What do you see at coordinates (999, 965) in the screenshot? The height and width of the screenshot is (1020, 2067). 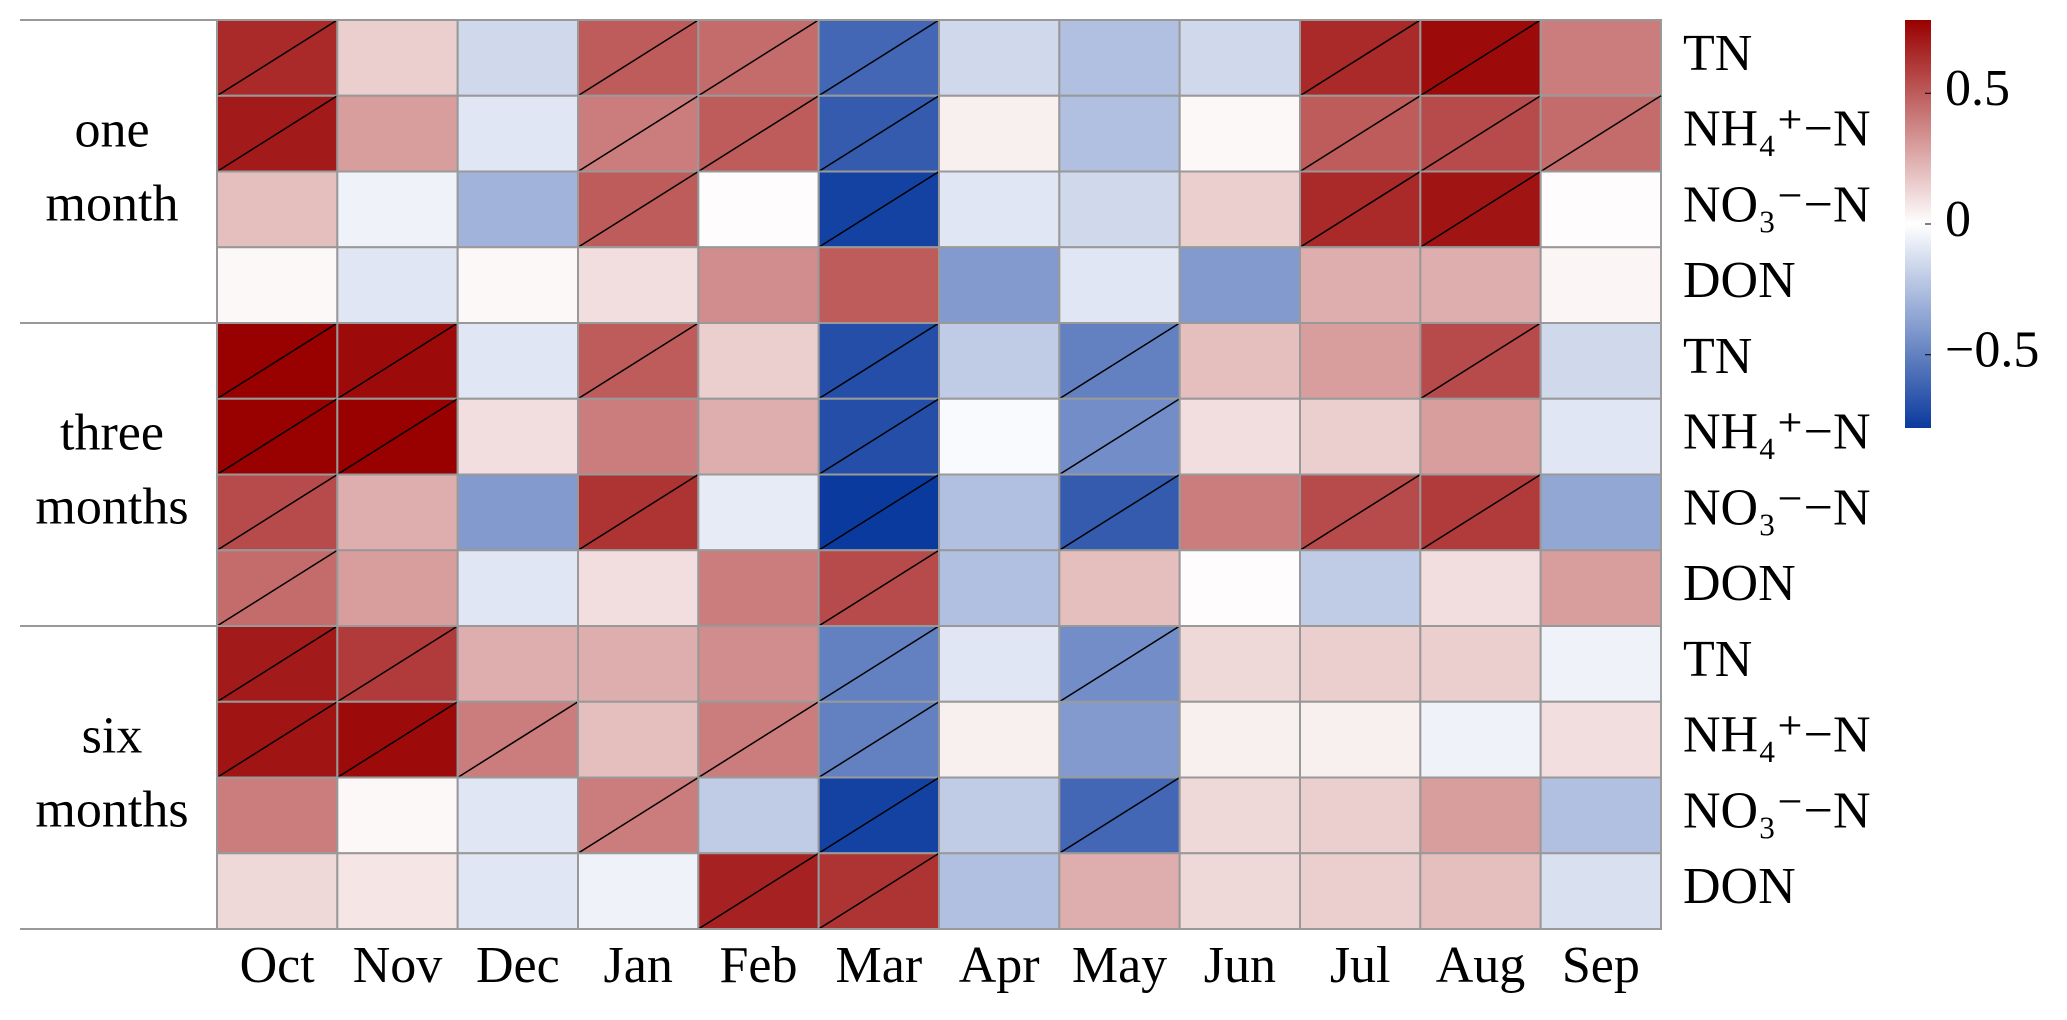 I see `x-tick-label: Apr` at bounding box center [999, 965].